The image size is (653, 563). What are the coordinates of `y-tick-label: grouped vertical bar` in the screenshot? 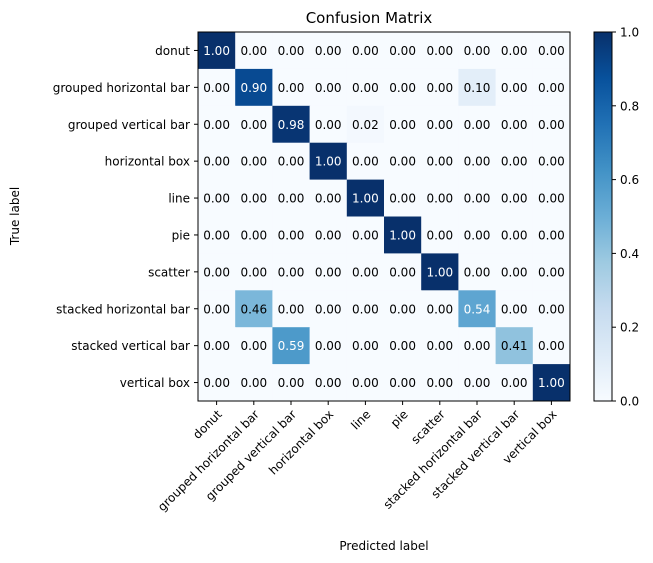 It's located at (129, 125).